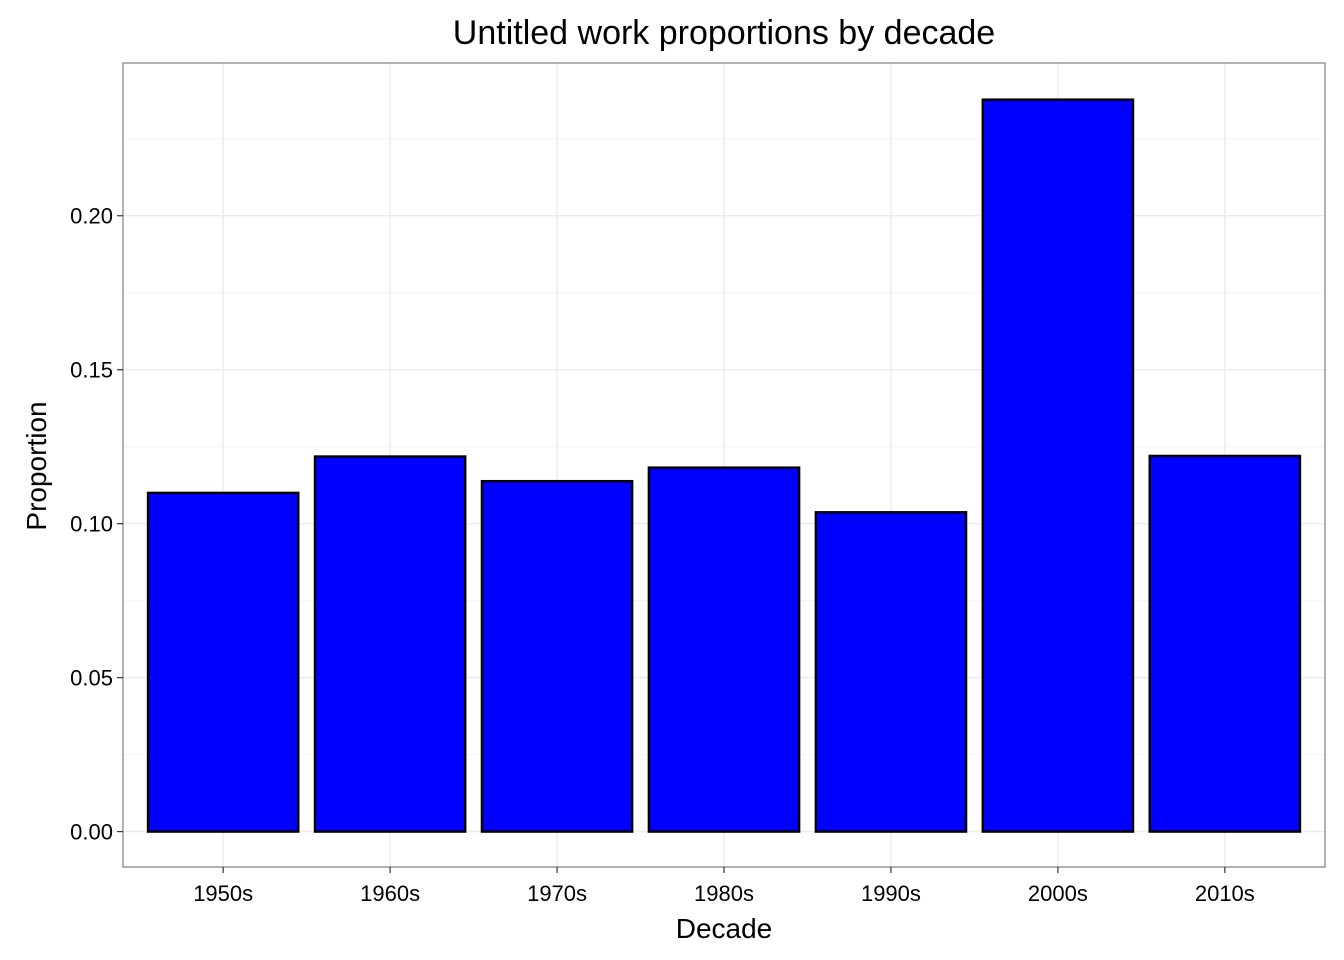  I want to click on x-tick-label: 2010s, so click(1225, 893).